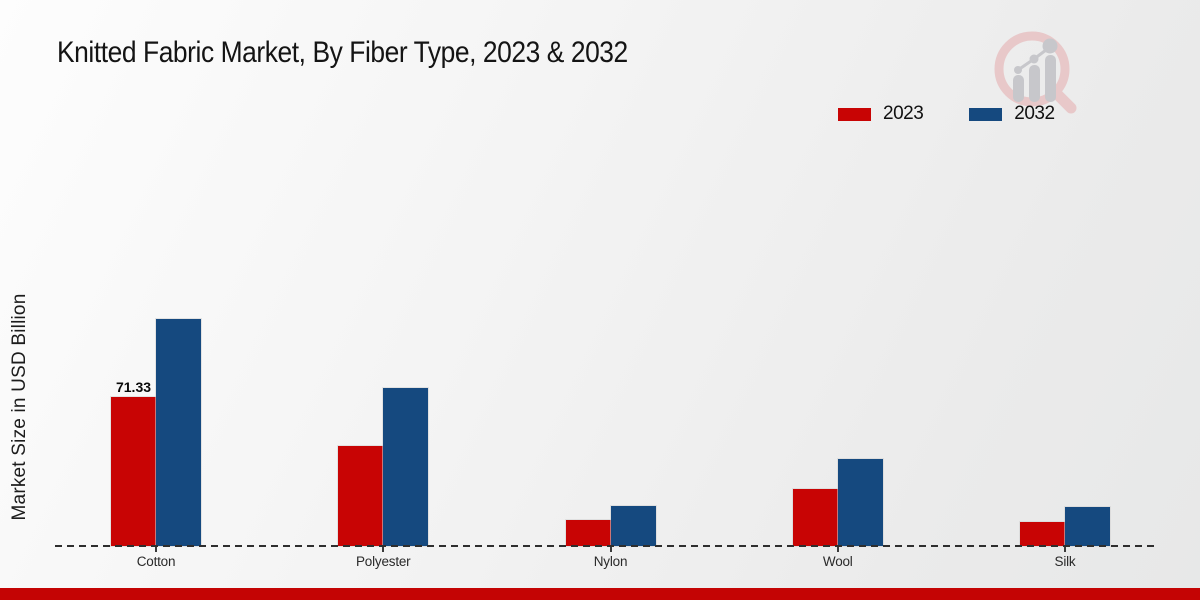 The image size is (1200, 600). Describe the element at coordinates (860, 502) in the screenshot. I see `bar-2032-wool` at that location.